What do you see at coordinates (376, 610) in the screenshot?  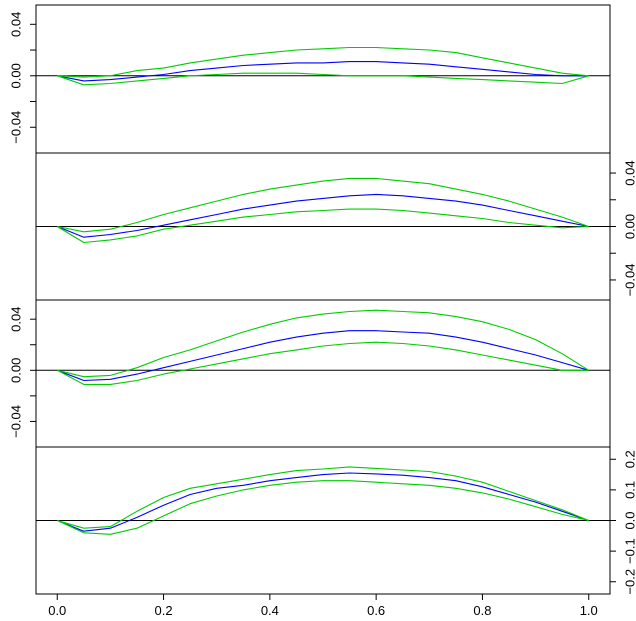 I see `x-tick-label: 0.6` at bounding box center [376, 610].